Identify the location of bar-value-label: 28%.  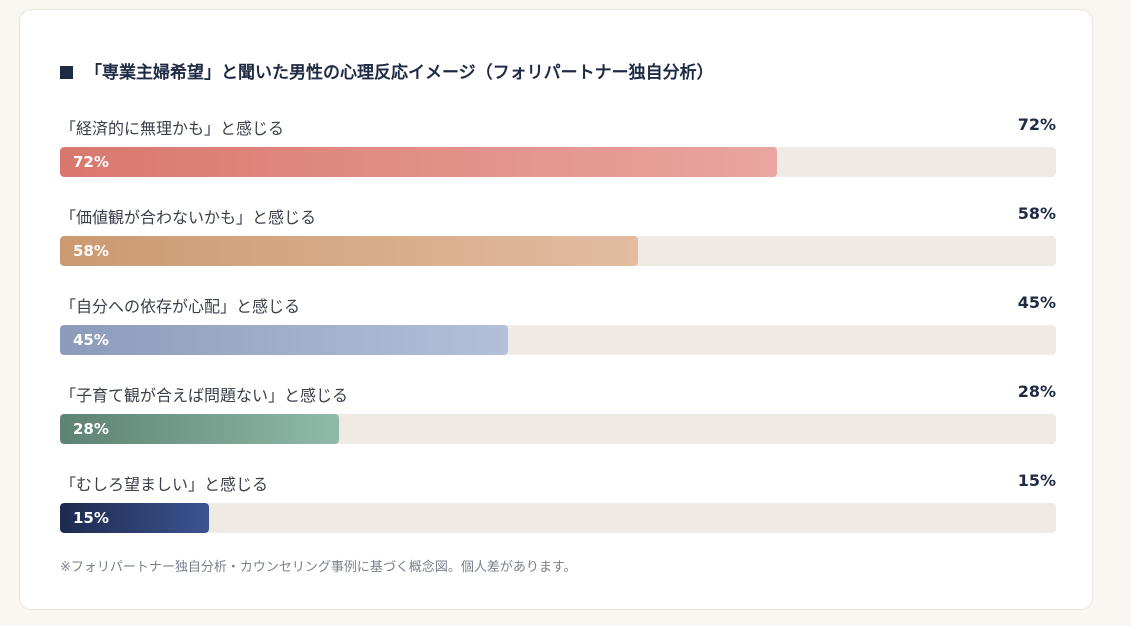
(1036, 391).